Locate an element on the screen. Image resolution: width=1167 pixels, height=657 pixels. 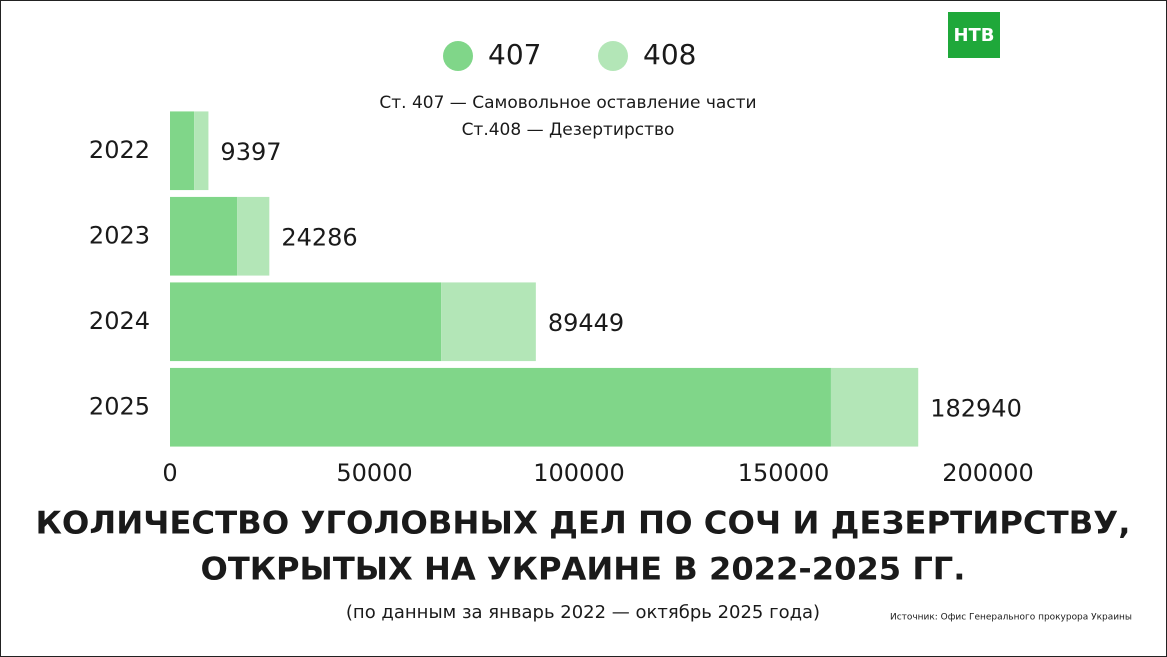
logo-box is located at coordinates (974, 35).